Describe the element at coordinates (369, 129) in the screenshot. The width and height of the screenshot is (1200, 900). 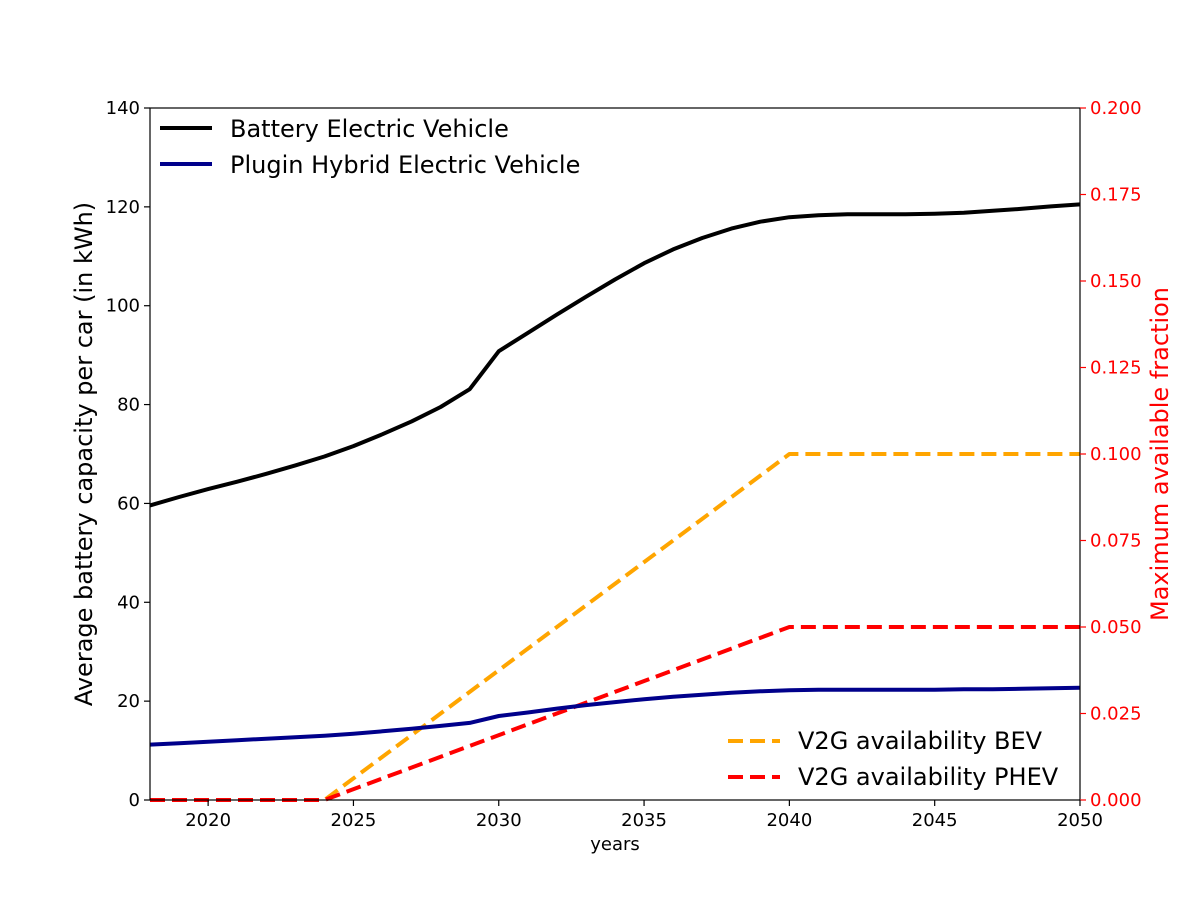
I see `legend-label-bev: Battery Electric Vehicle` at that location.